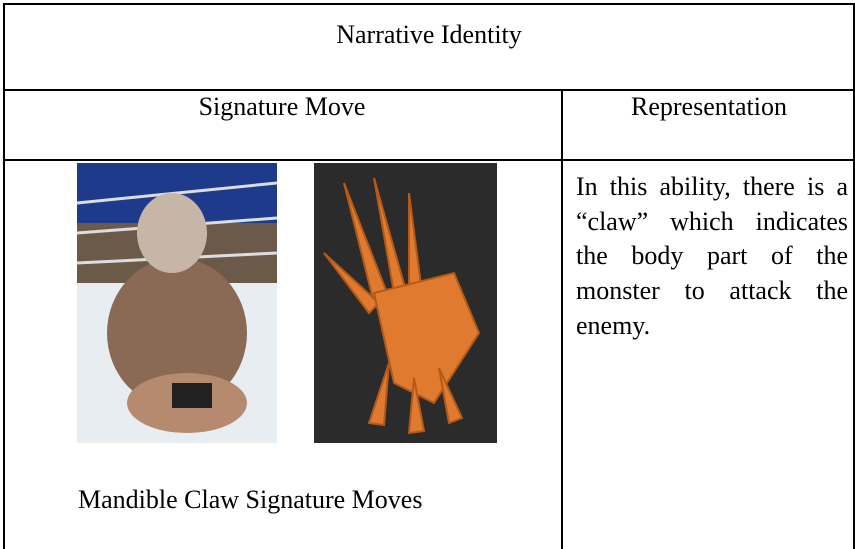  Describe the element at coordinates (250, 499) in the screenshot. I see `image-caption: Mandible Claw Signature Moves` at that location.